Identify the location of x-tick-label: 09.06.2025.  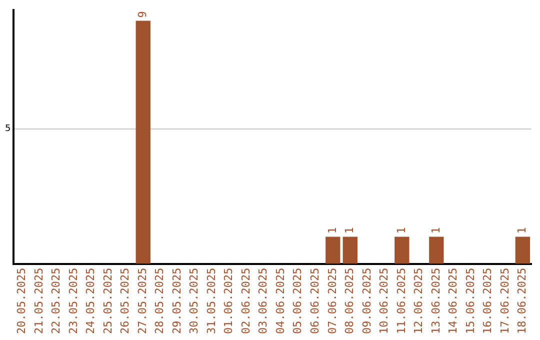
(367, 301).